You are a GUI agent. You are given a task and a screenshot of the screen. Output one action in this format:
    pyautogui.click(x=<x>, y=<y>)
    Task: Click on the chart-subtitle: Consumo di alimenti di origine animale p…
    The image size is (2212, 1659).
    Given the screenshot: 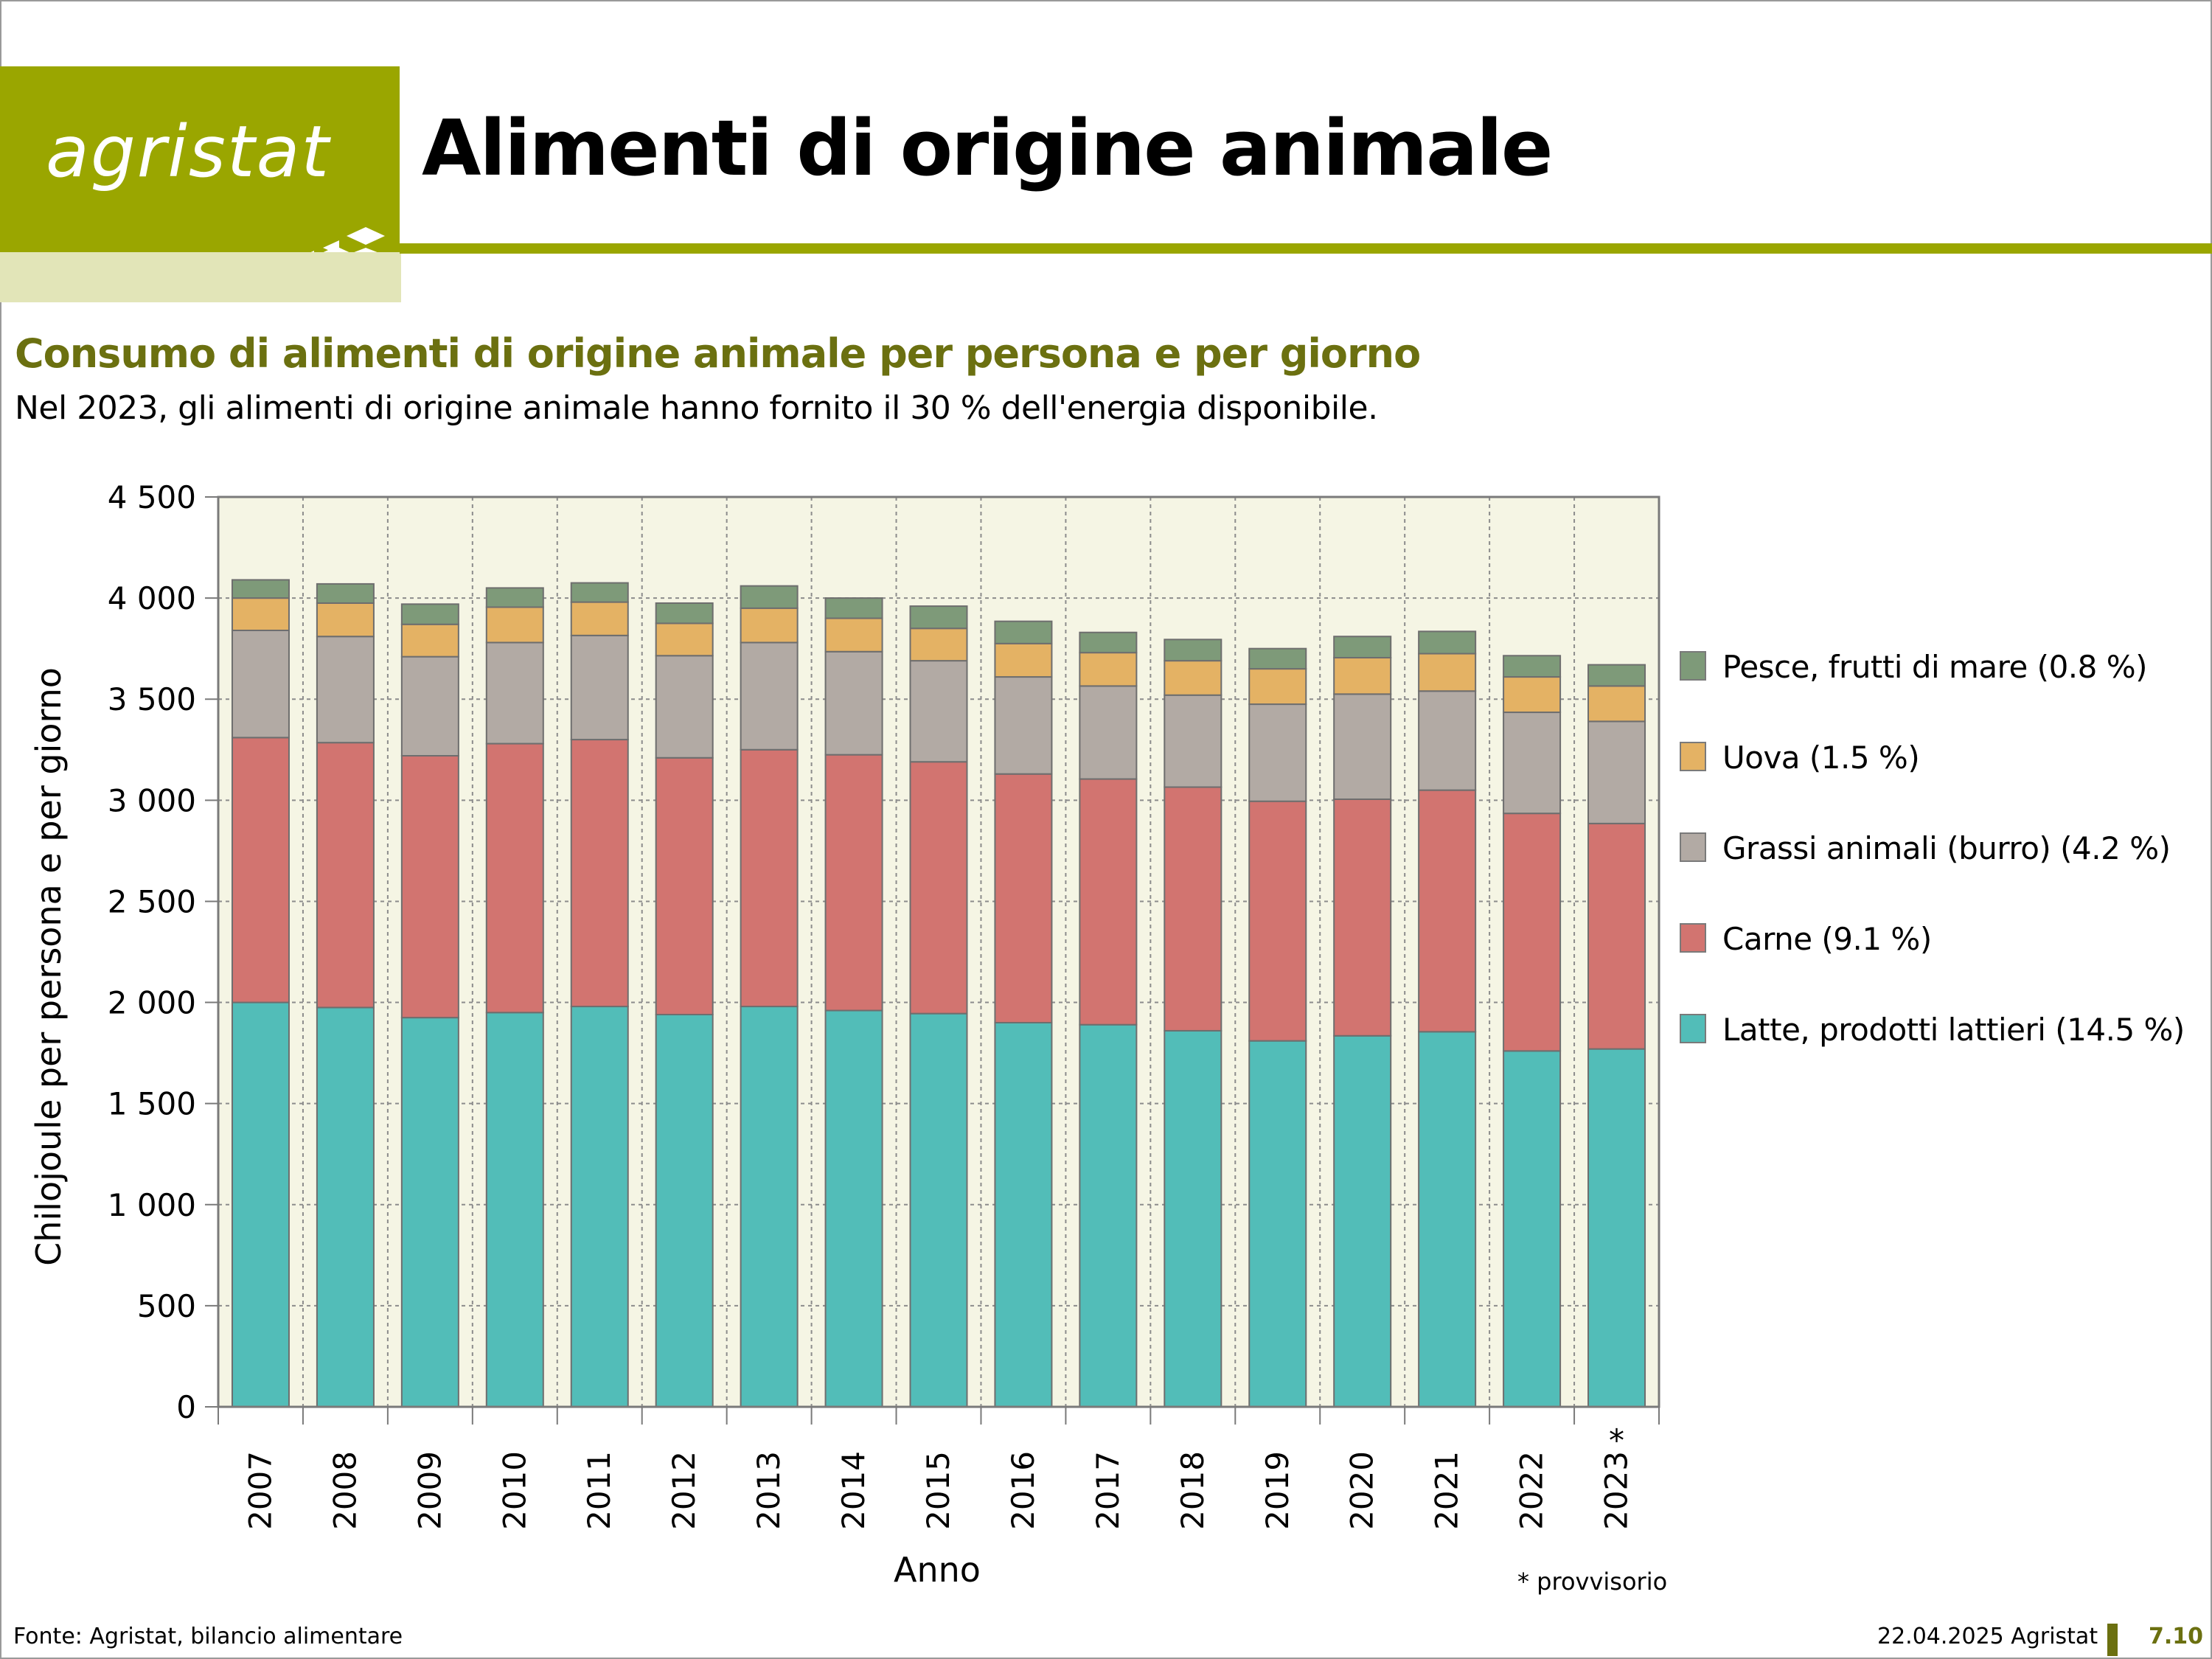 What is the action you would take?
    pyautogui.click(x=718, y=353)
    